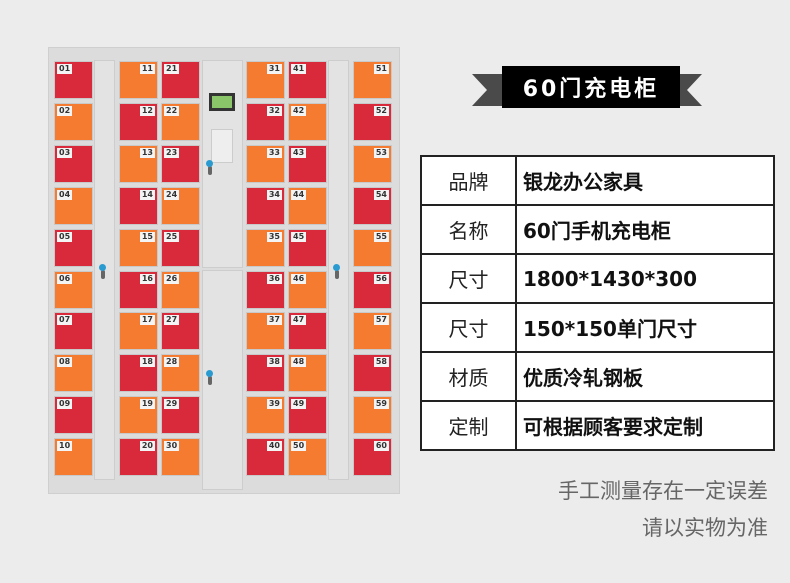 The image size is (790, 583). I want to click on locker-number: 32, so click(274, 110).